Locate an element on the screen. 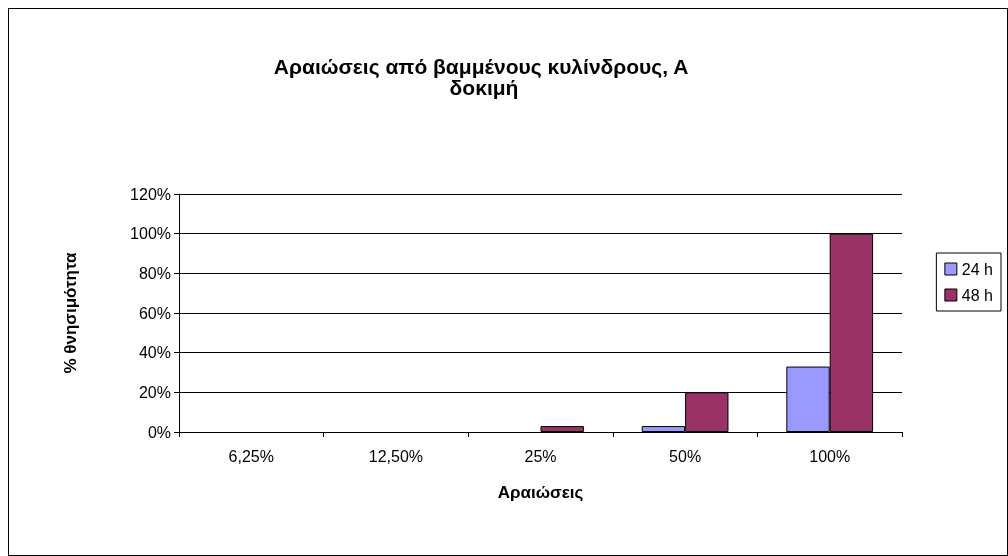 This screenshot has width=1008, height=556. y-tick-label: 120% is located at coordinates (150, 194).